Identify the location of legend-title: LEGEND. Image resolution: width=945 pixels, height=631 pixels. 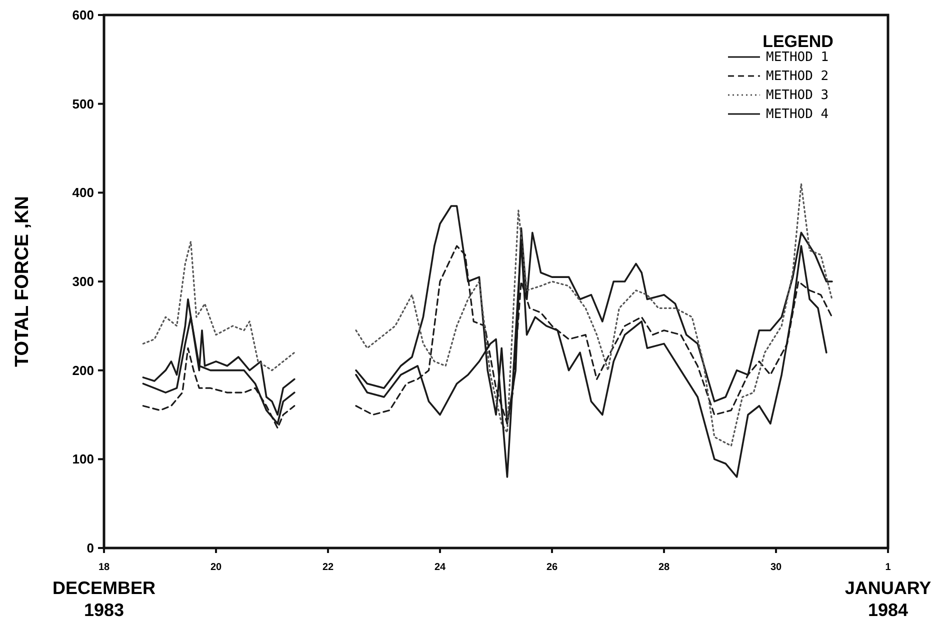
(798, 41).